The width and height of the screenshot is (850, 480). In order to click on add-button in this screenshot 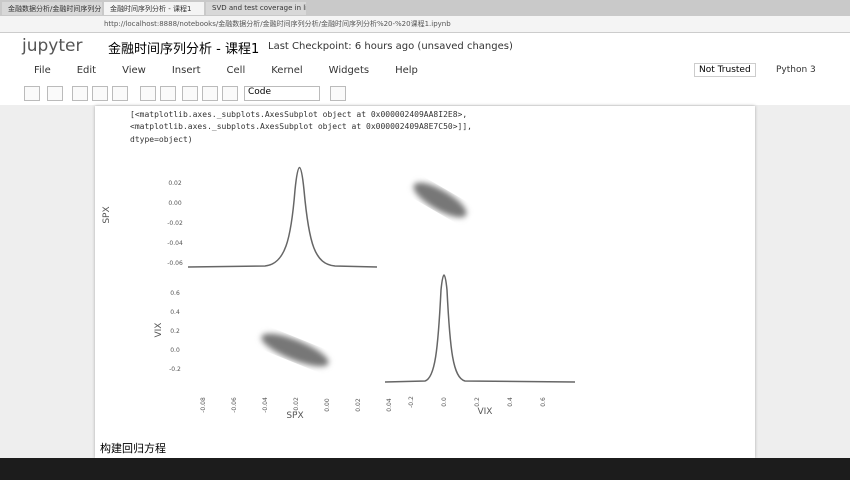, I will do `click(55, 93)`.